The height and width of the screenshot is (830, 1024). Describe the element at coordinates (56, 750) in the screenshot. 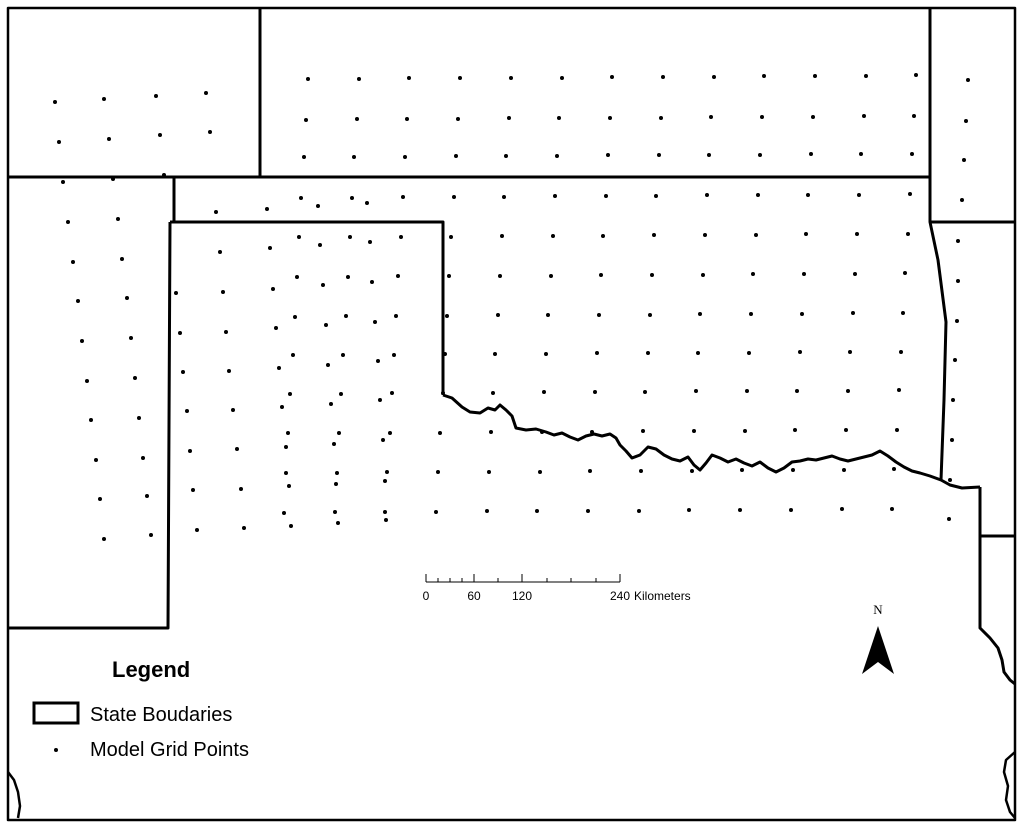

I see `grid-point-symbol-icon` at that location.